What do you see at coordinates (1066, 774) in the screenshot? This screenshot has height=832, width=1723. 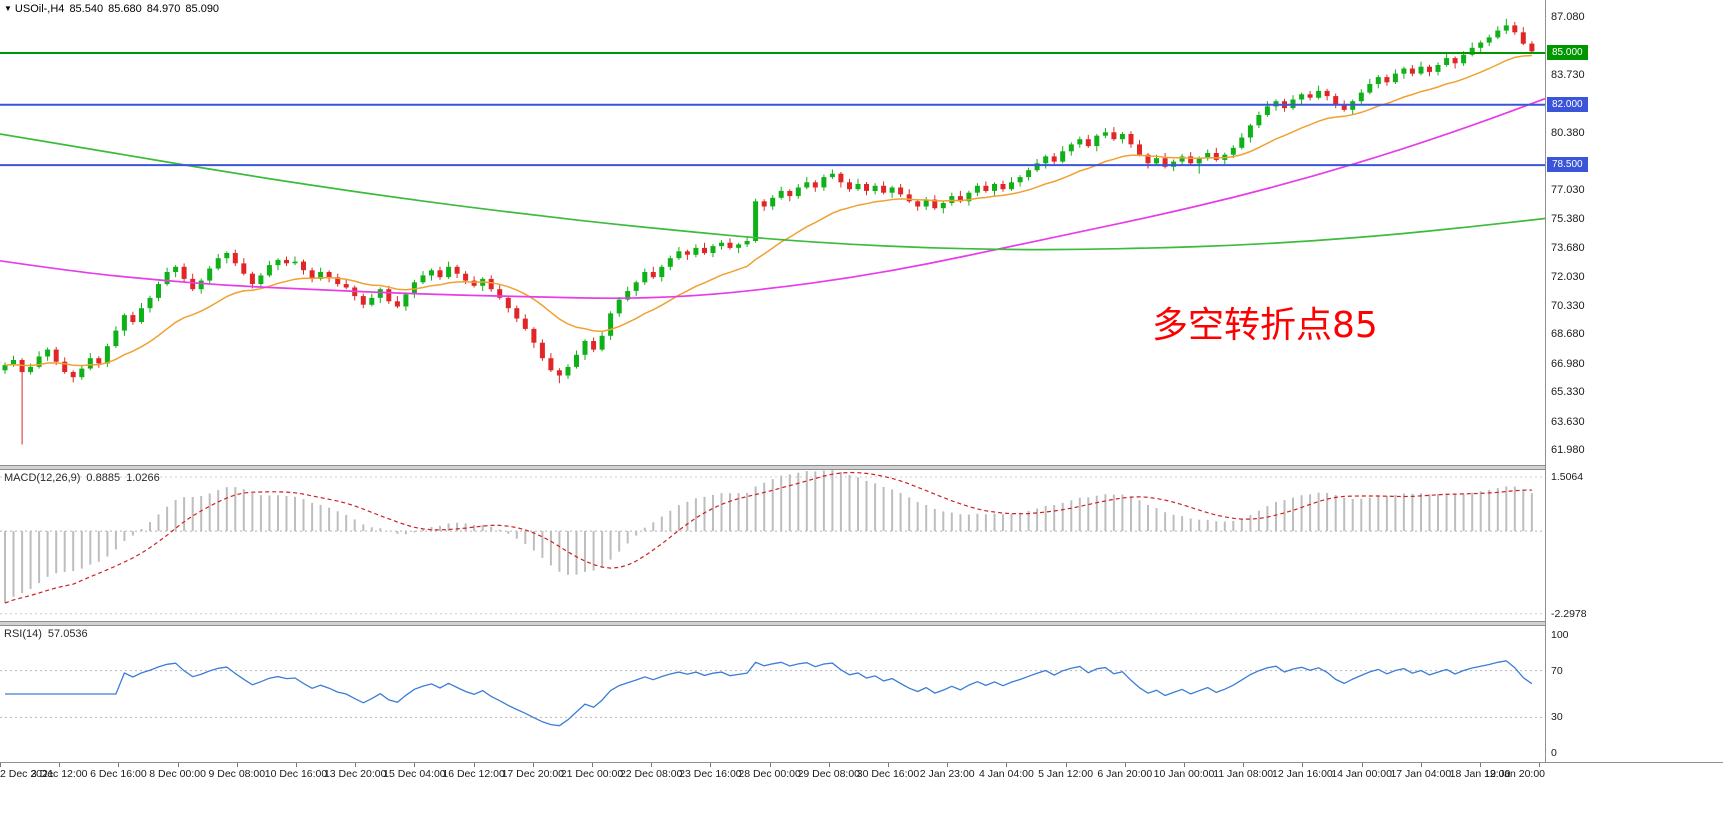 I see `time-label: 5 Jan 12:00` at bounding box center [1066, 774].